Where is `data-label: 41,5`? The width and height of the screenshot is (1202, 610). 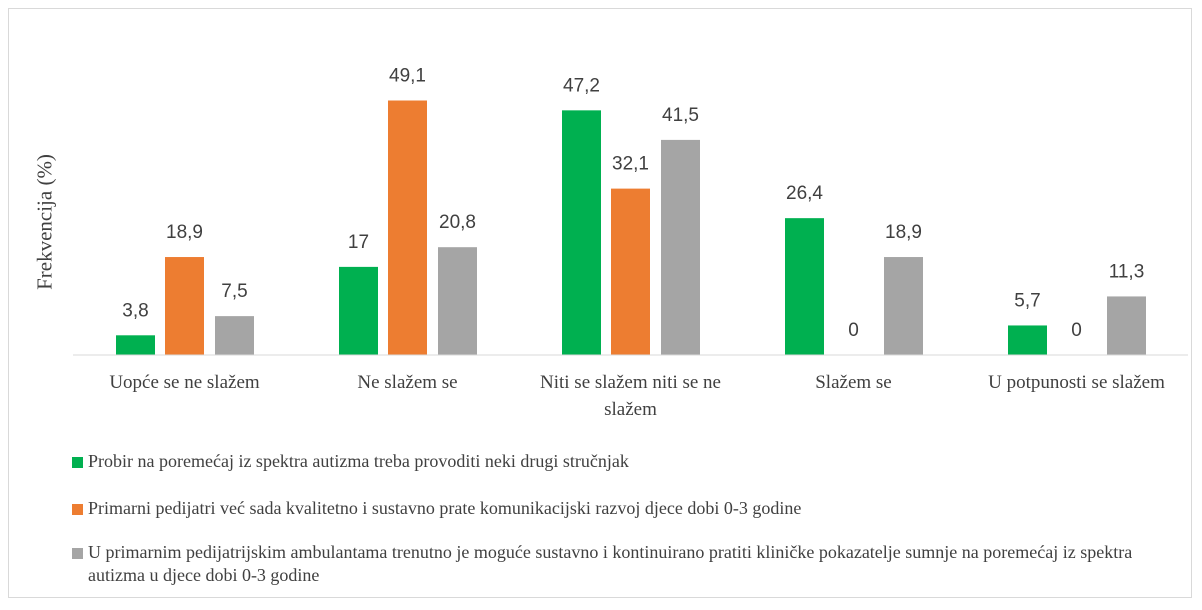
data-label: 41,5 is located at coordinates (680, 115).